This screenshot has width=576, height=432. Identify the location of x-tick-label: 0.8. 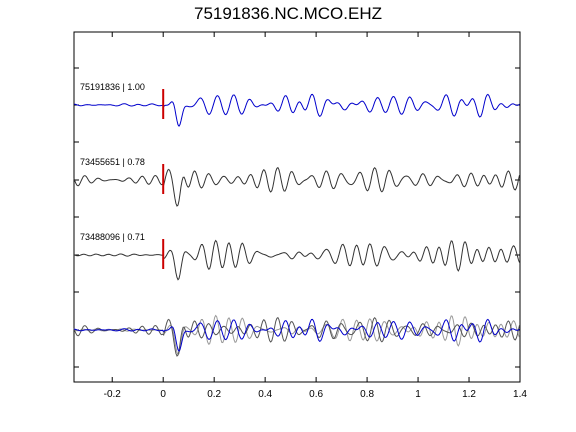
(367, 394).